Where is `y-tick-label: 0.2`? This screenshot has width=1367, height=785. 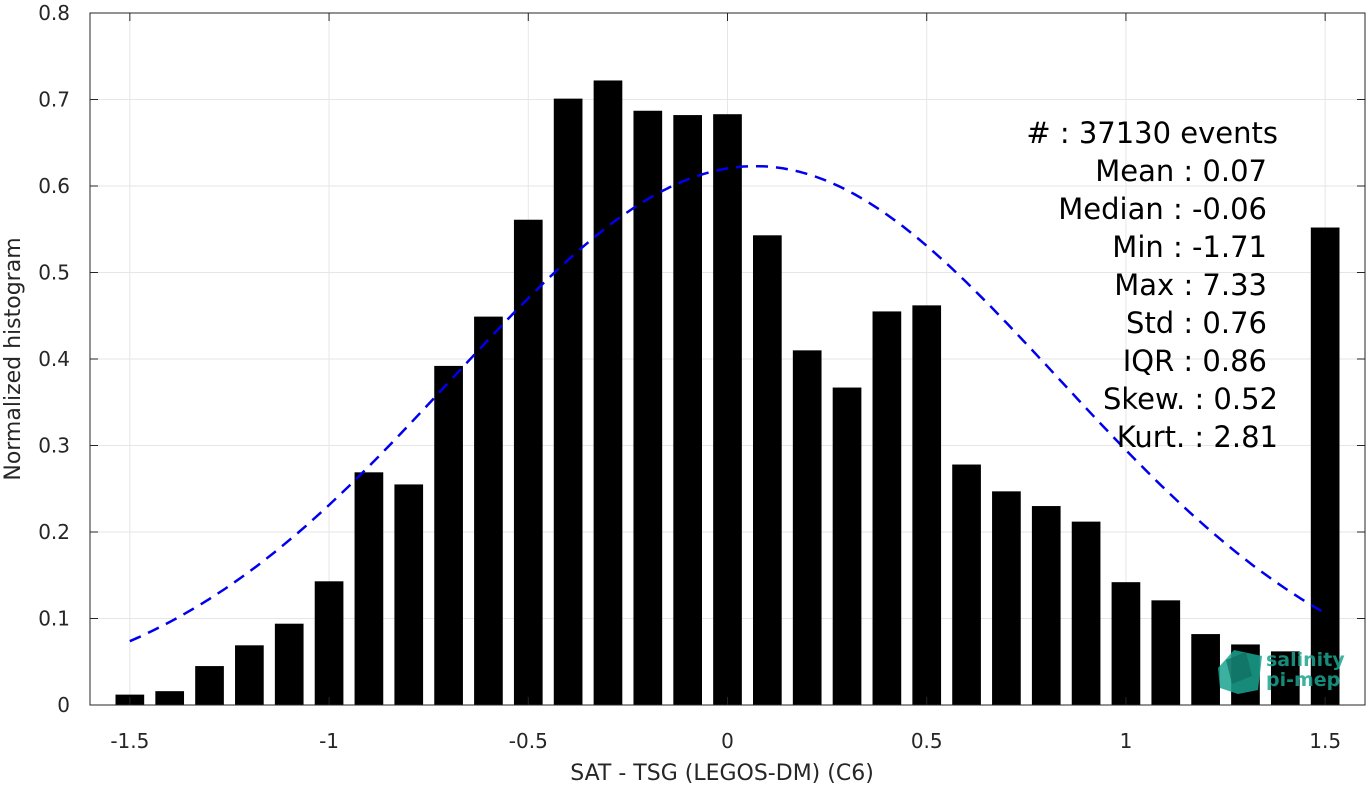
y-tick-label: 0.2 is located at coordinates (54, 532).